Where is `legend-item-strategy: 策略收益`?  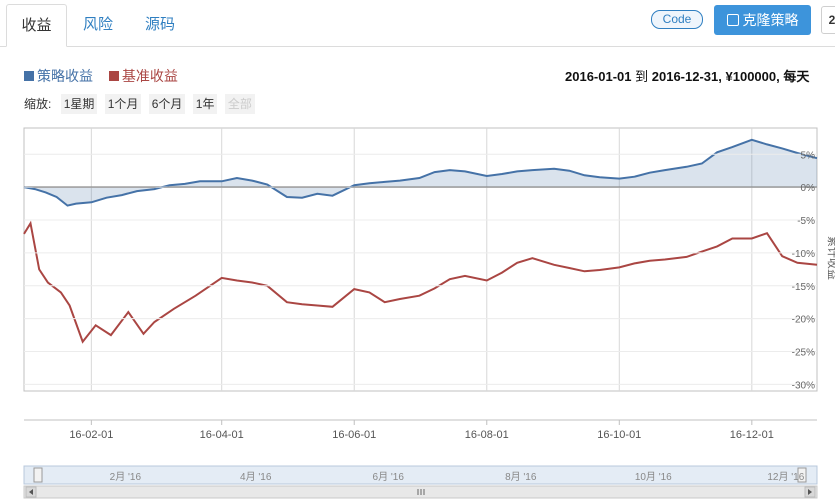
legend-item-strategy: 策略收益 is located at coordinates (58, 76).